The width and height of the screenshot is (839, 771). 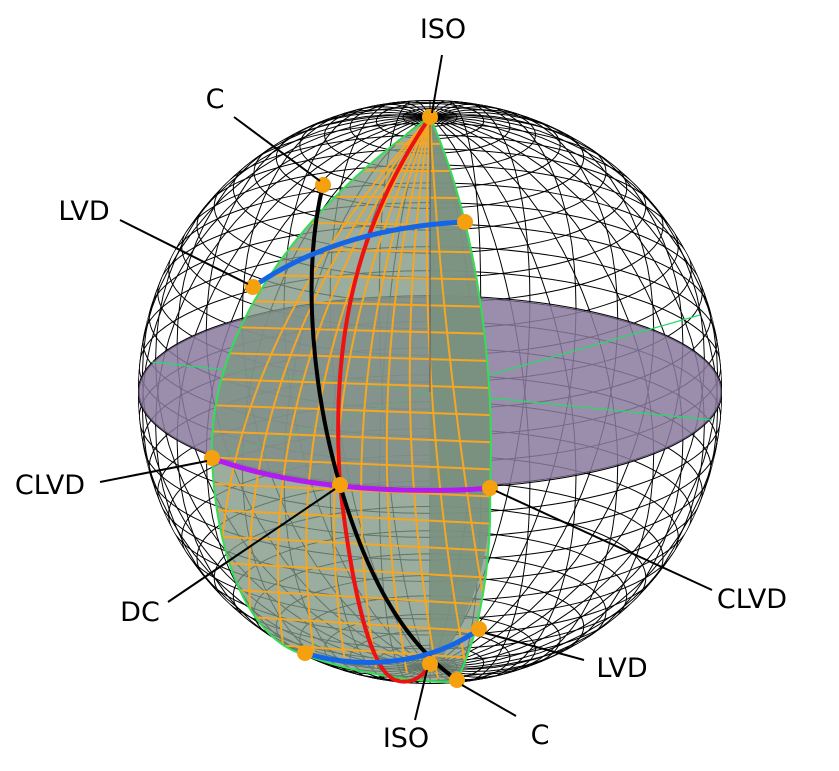 I want to click on point-dc, so click(x=340, y=485).